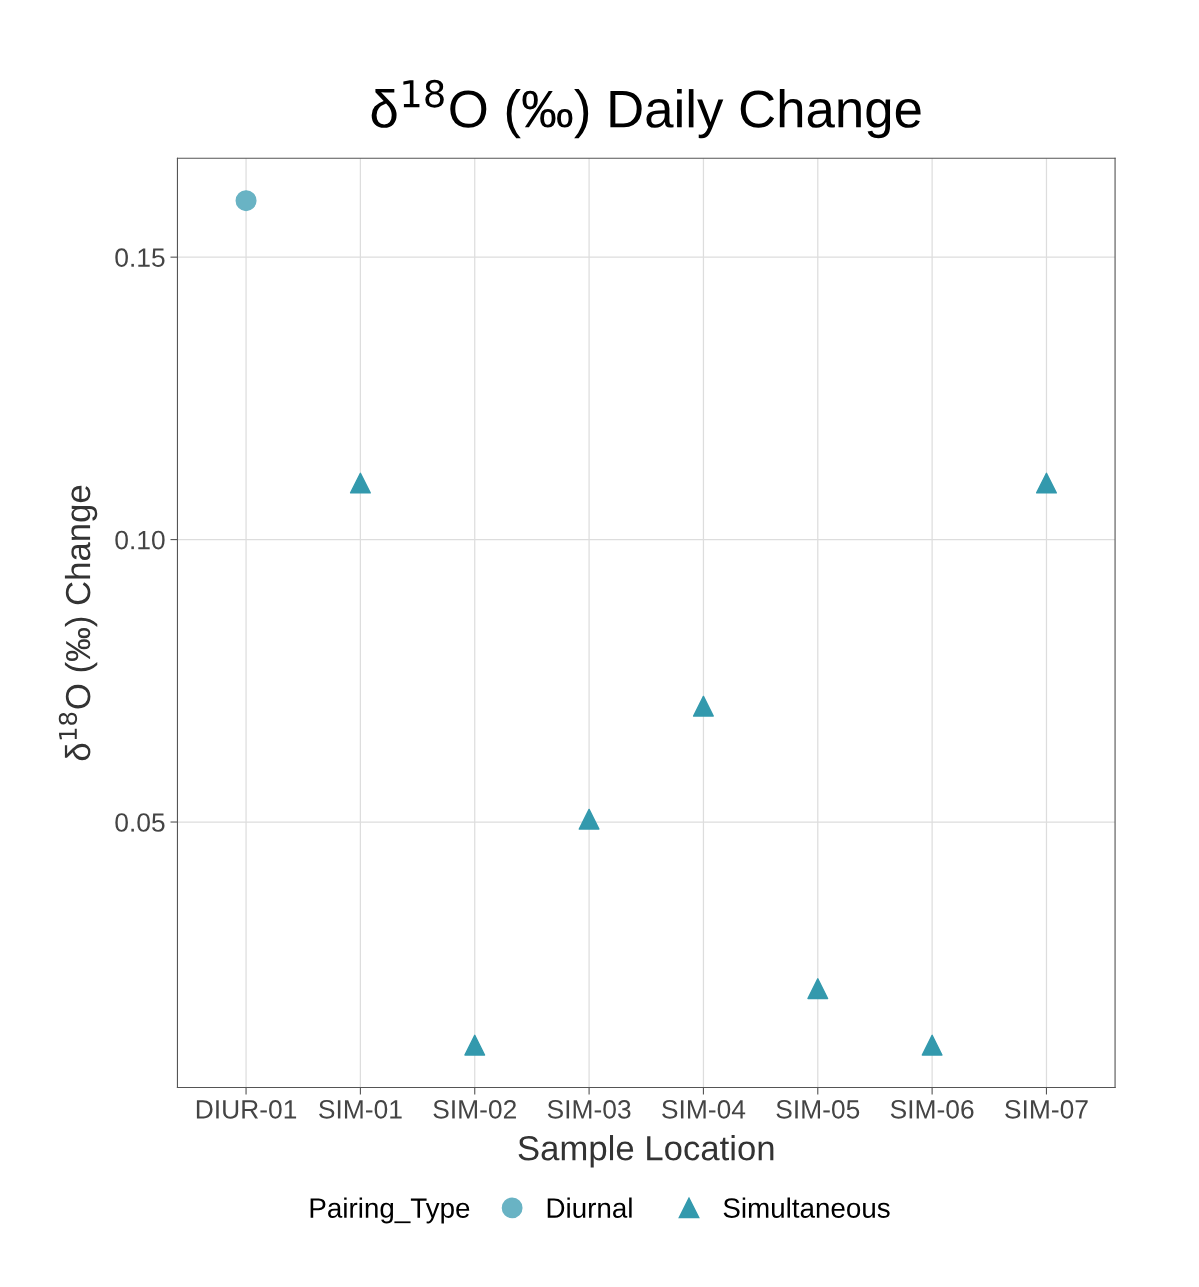 The image size is (1199, 1287). I want to click on x-tick-label: SIM-01, so click(360, 1109).